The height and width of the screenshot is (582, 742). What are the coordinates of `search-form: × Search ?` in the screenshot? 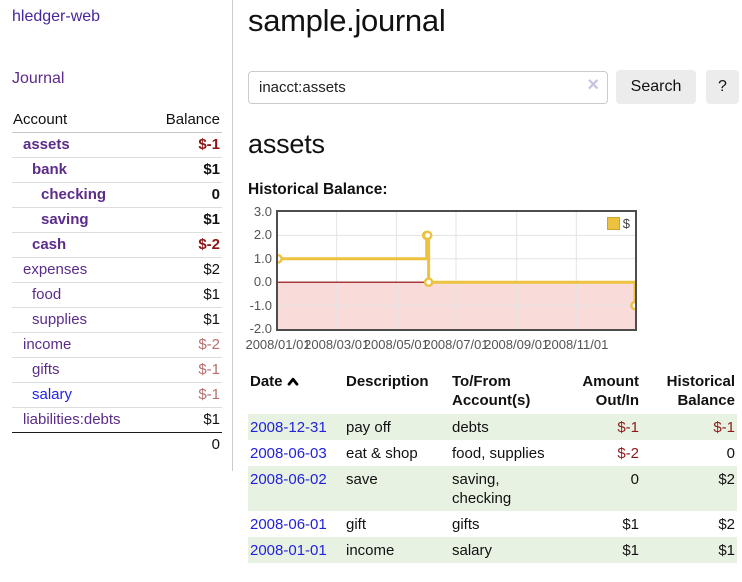 It's located at (493, 87).